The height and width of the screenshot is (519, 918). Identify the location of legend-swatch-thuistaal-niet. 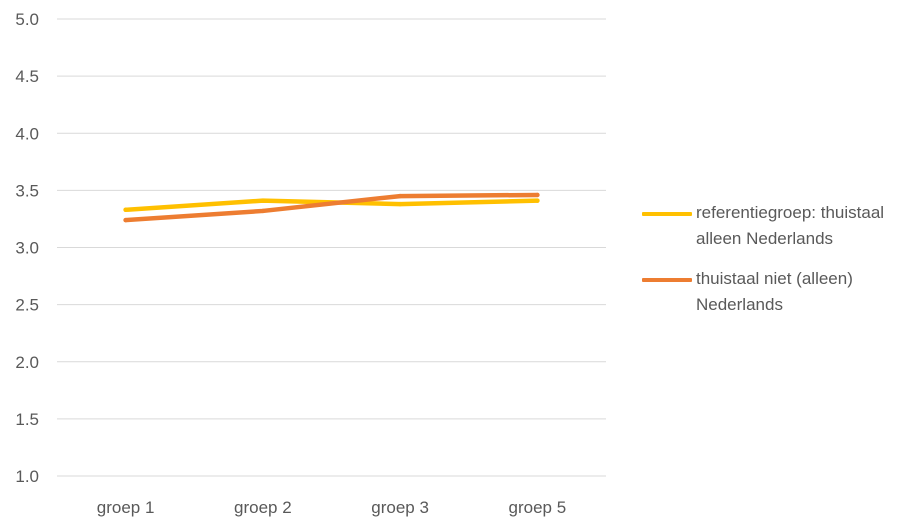
(667, 280).